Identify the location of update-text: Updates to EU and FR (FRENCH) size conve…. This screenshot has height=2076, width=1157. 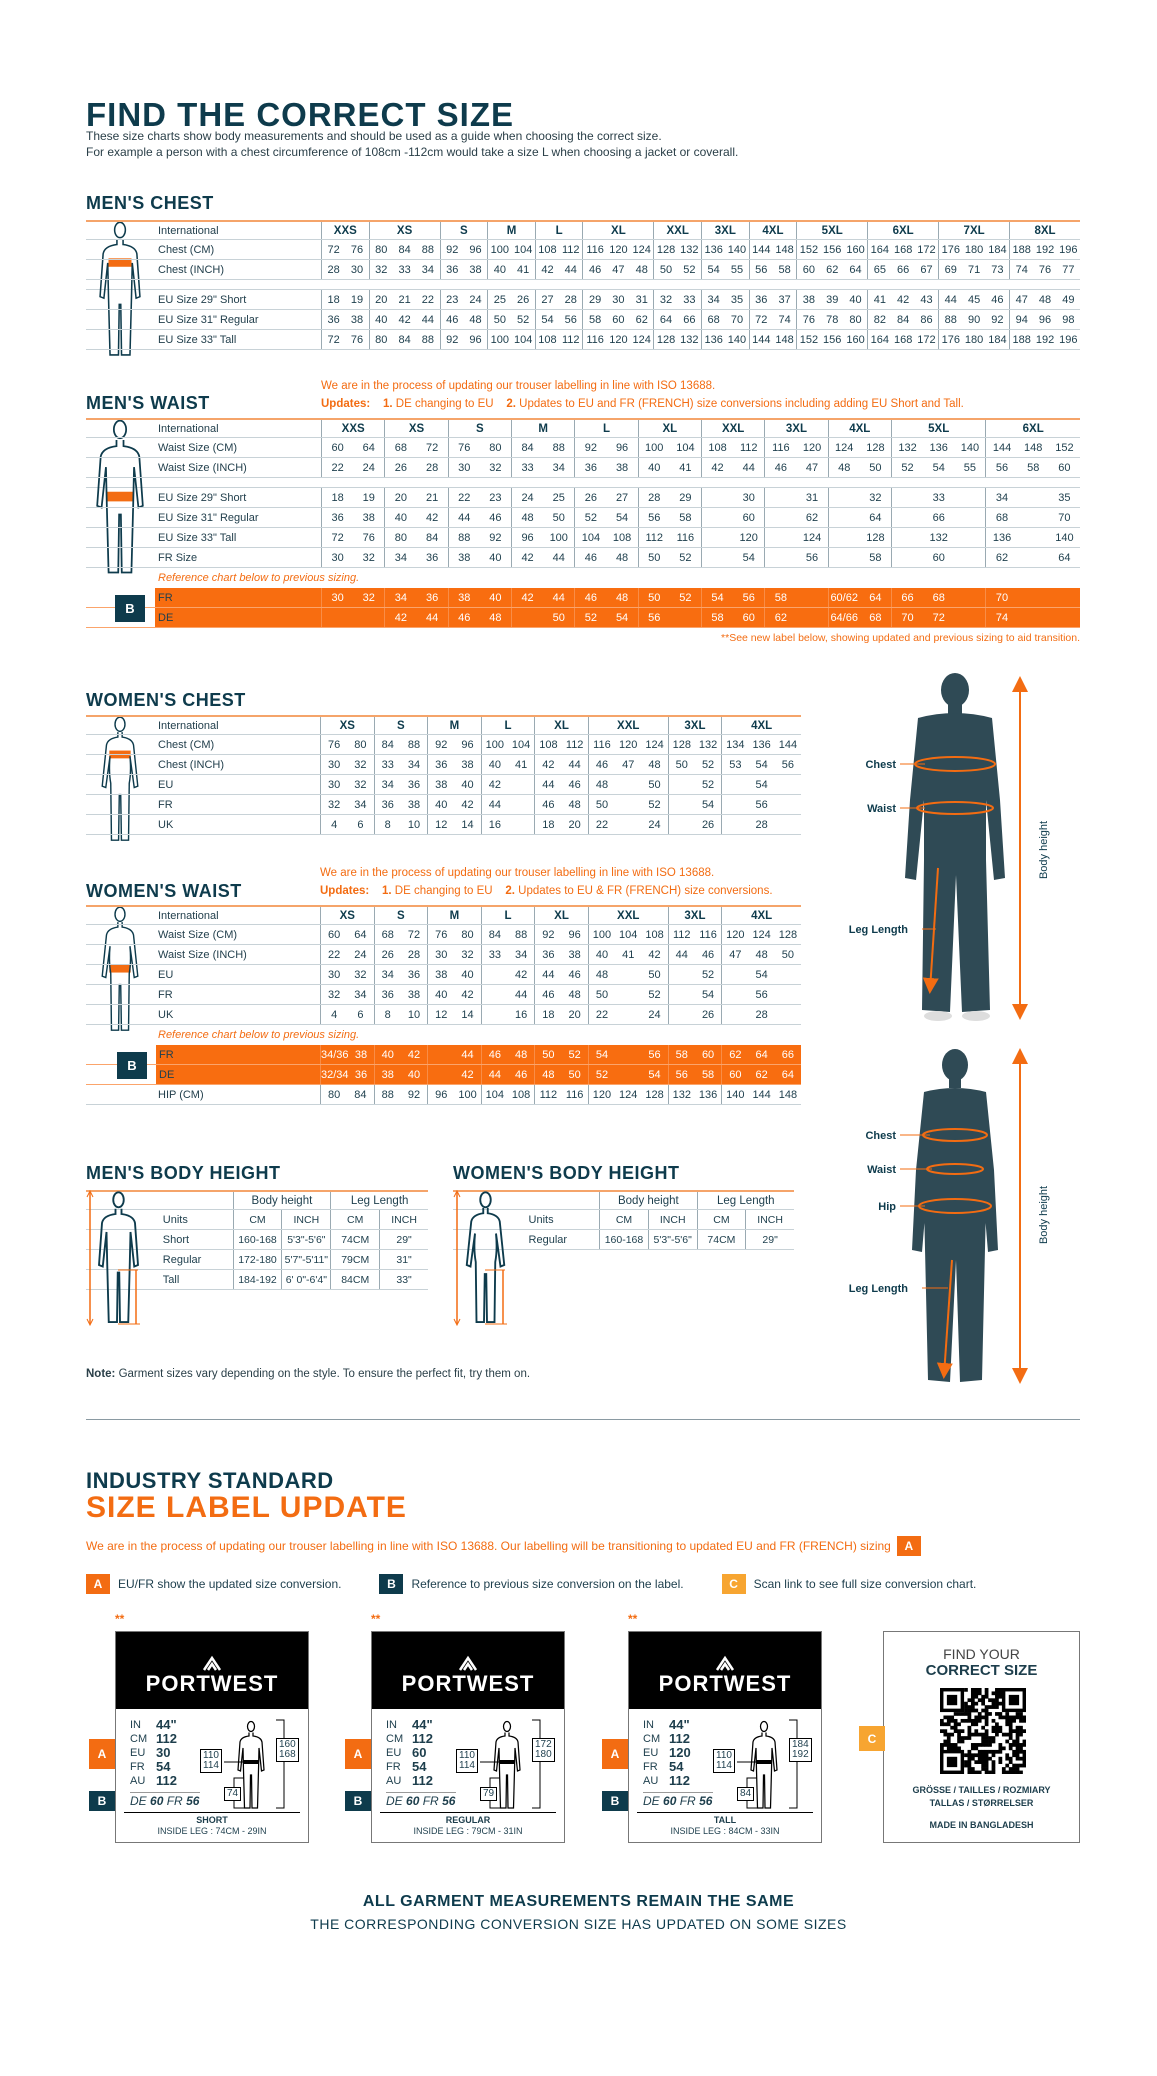
(741, 404).